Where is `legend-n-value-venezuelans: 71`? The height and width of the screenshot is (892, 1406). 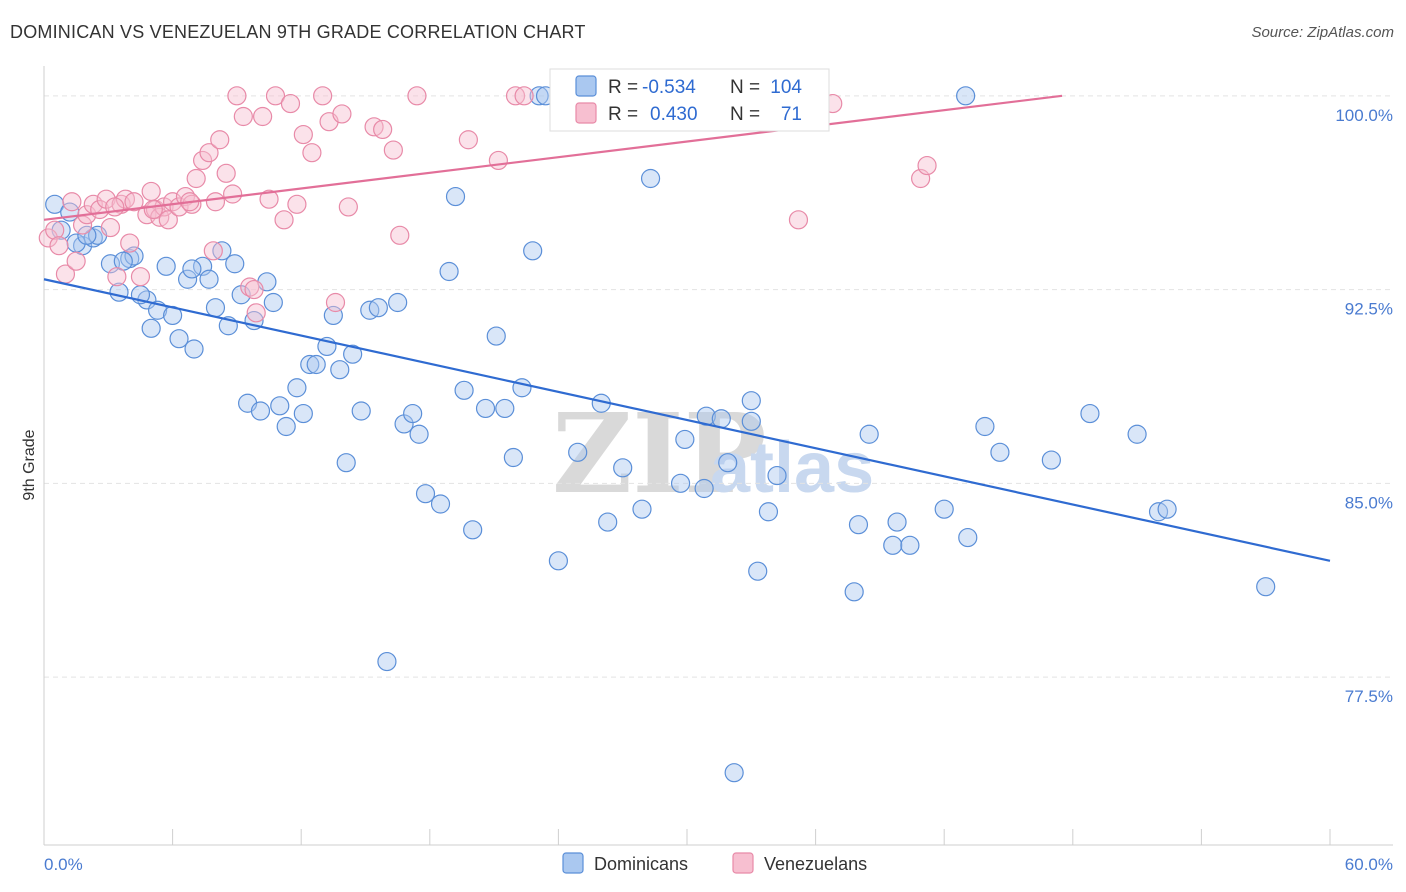
legend-n-value-venezuelans: 71 is located at coordinates (791, 114).